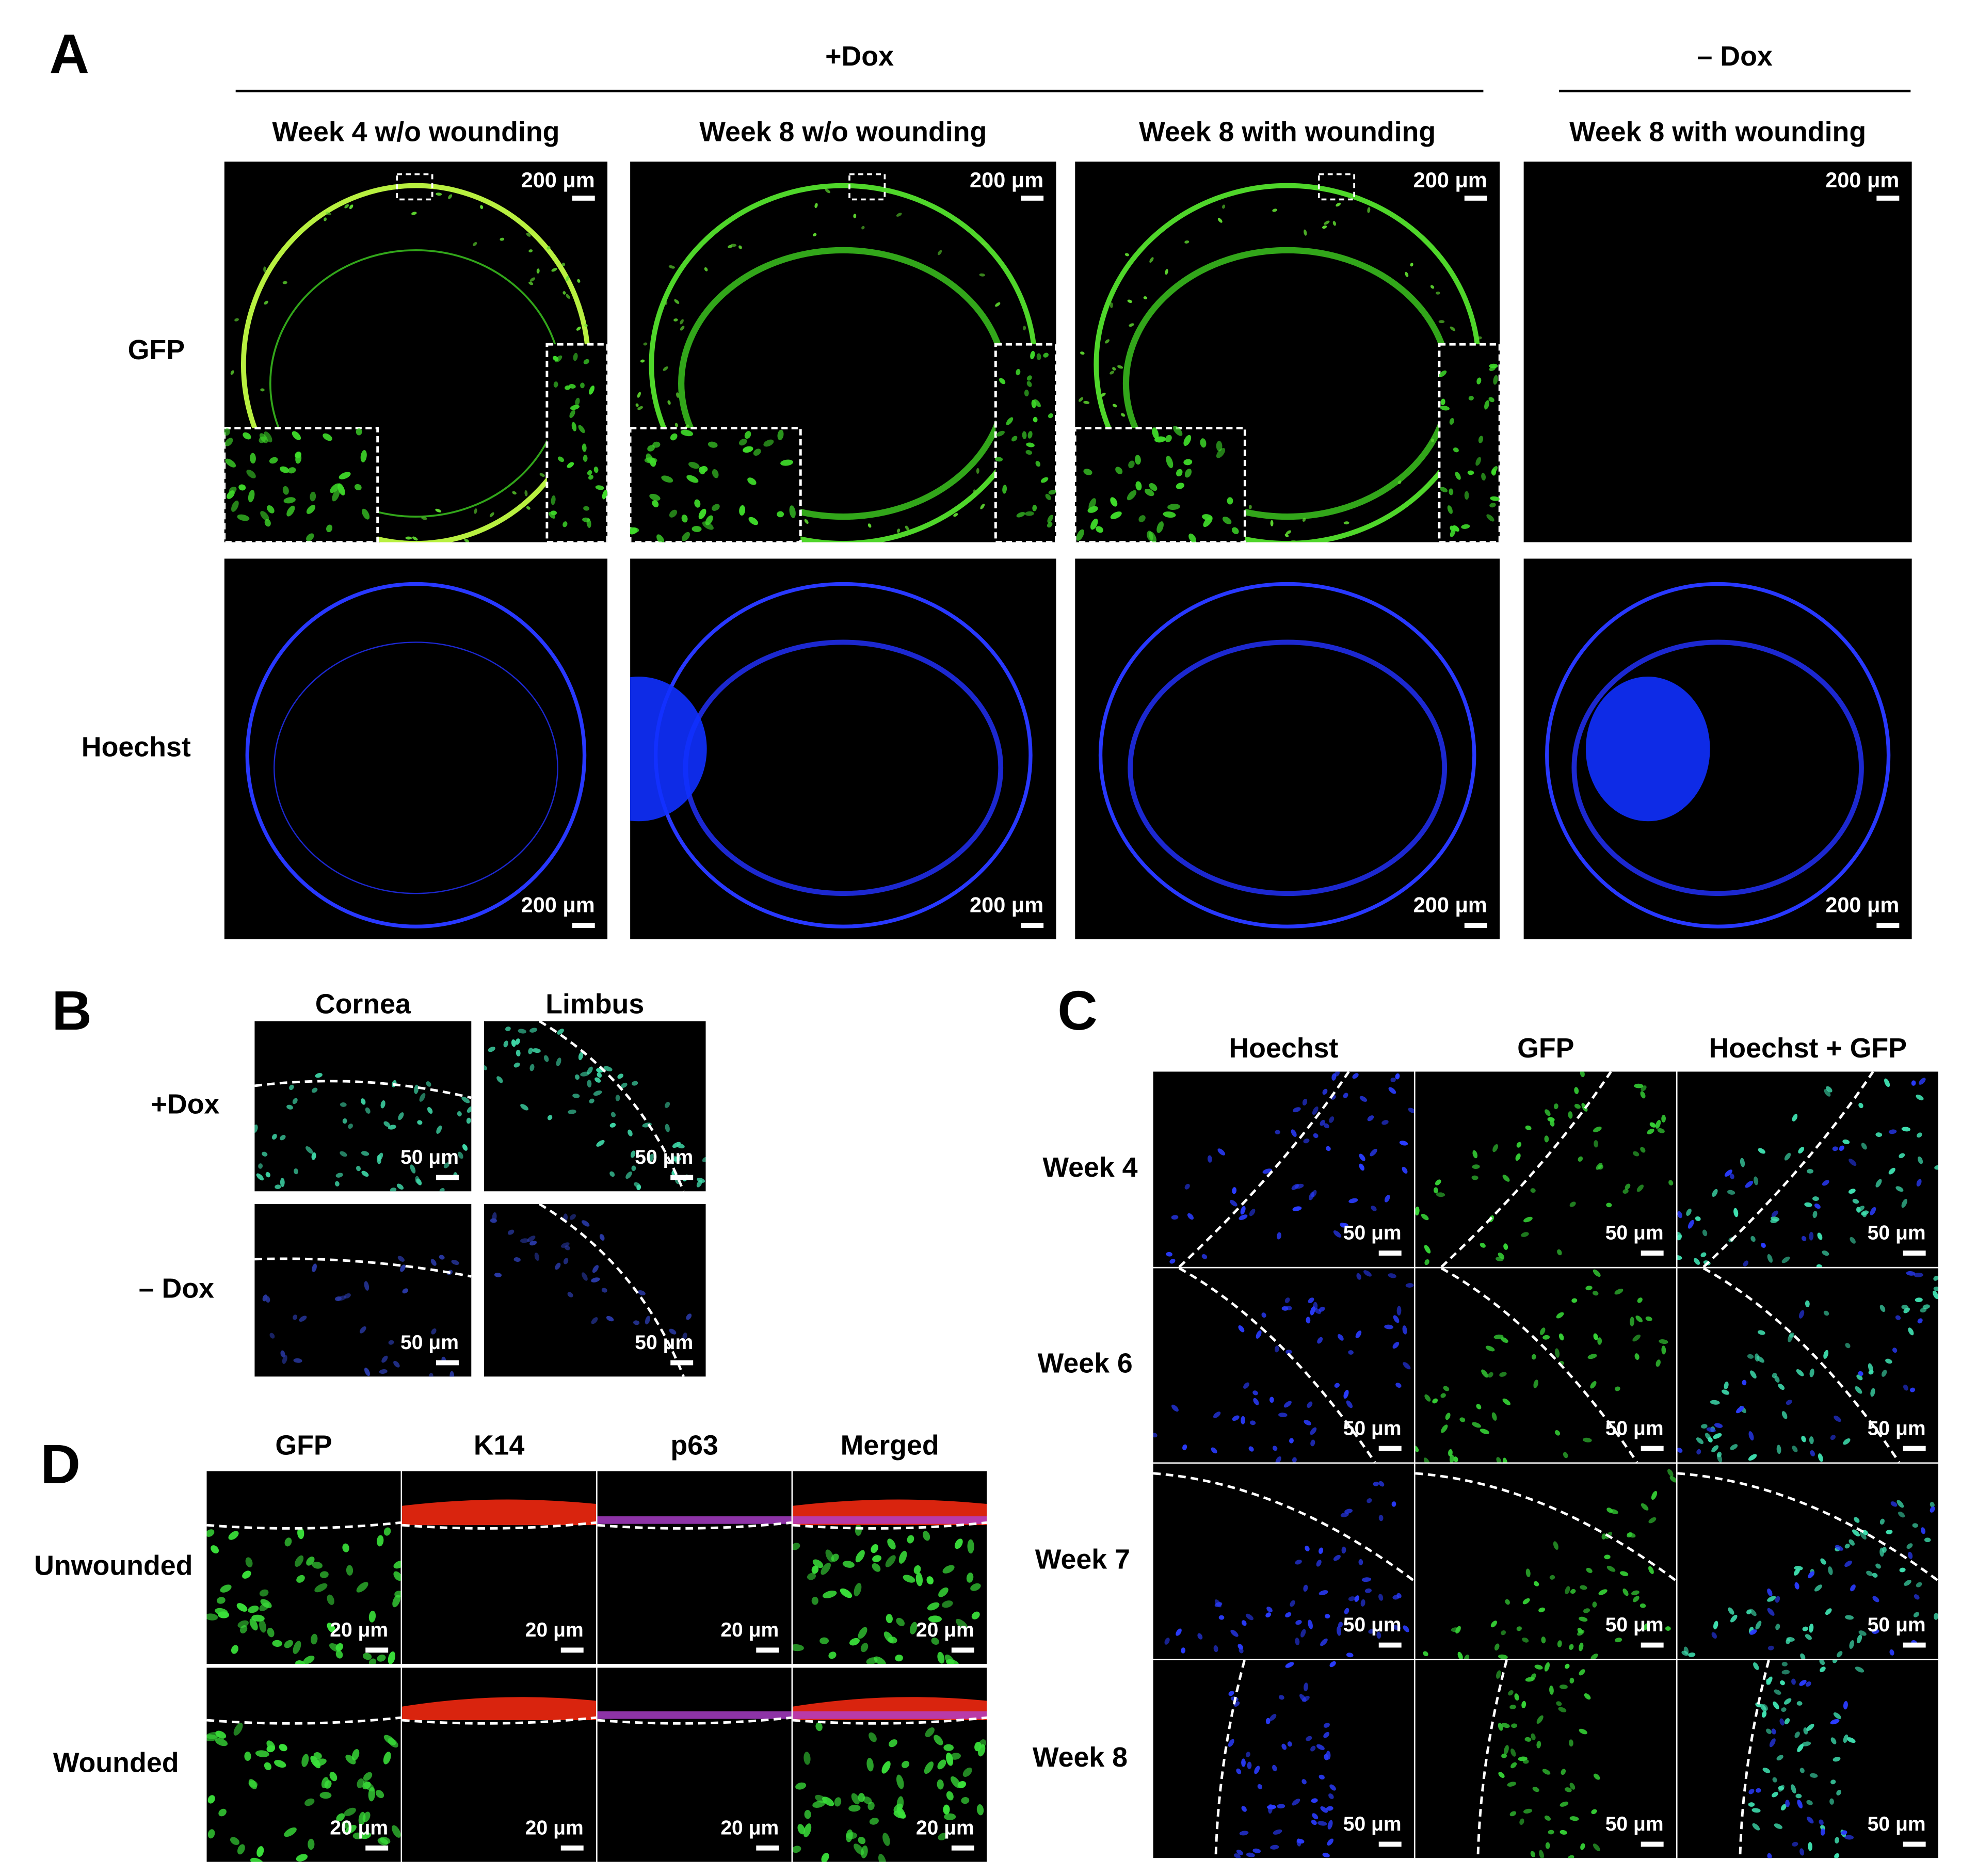 The height and width of the screenshot is (1876, 1961). I want to click on lens, so click(668, 749).